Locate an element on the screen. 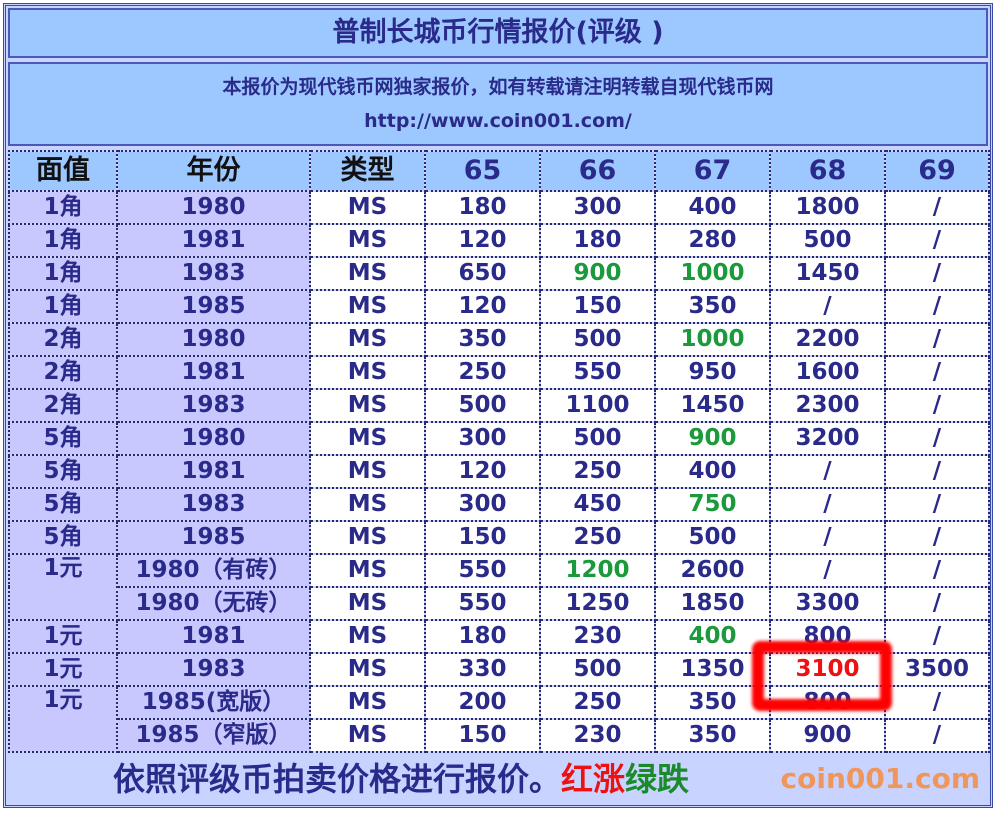  table-row: 1元 1983 MS 330 500 1350 3100 3500 is located at coordinates (499, 669).